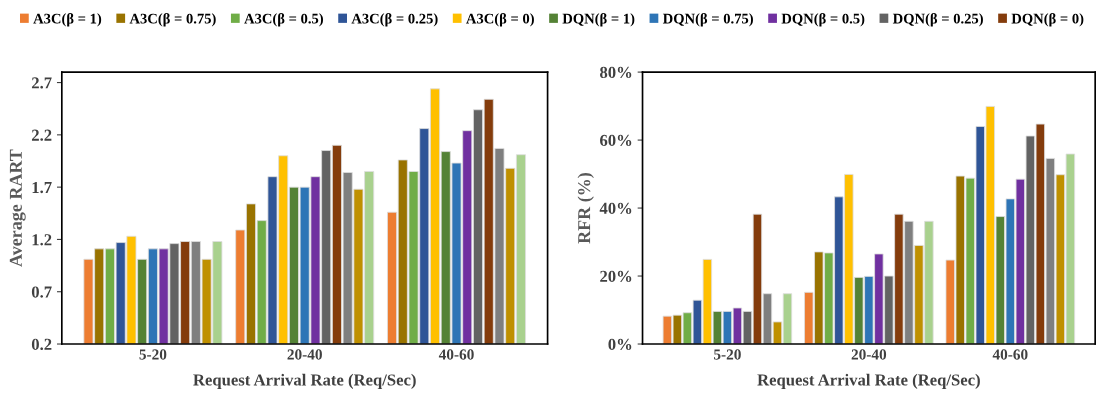 Image resolution: width=1104 pixels, height=412 pixels. Describe the element at coordinates (616, 72) in the screenshot. I see `y-tick-label: 80%` at that location.